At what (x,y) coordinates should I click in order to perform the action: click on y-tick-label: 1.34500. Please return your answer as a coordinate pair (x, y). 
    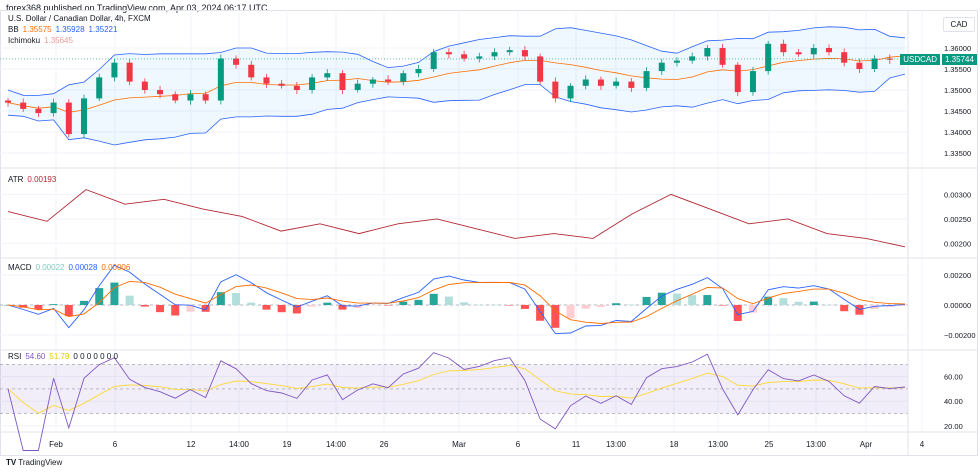
    Looking at the image, I should click on (957, 111).